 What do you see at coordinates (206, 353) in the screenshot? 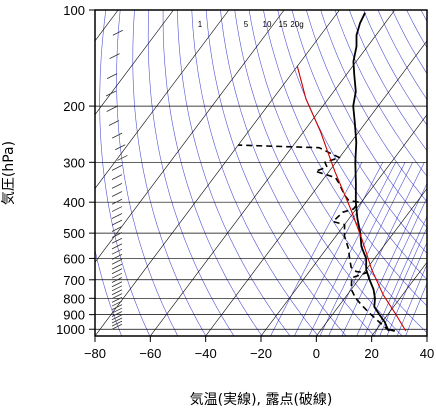
I see `x-tick-label: −40` at bounding box center [206, 353].